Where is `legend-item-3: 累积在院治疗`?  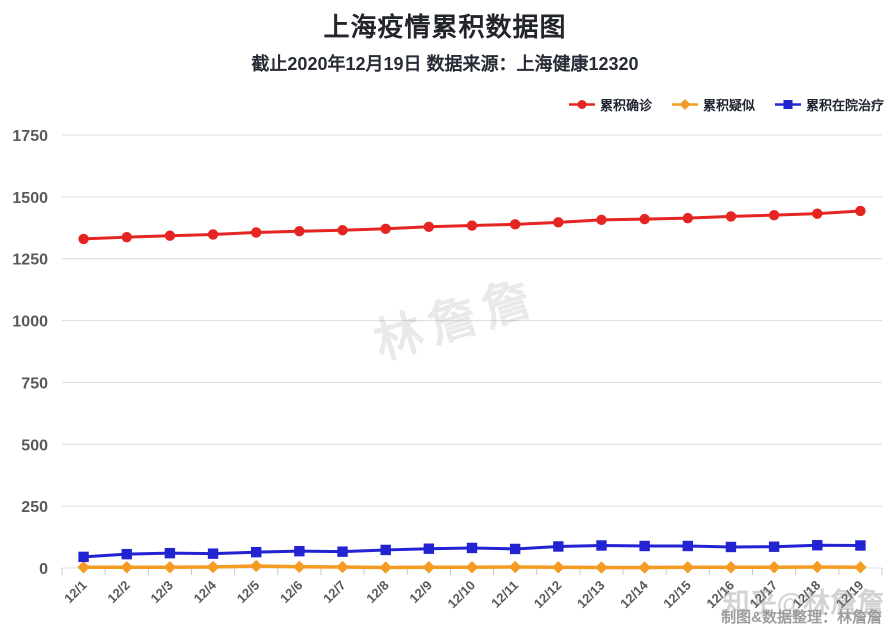 legend-item-3: 累积在院治疗 is located at coordinates (829, 104).